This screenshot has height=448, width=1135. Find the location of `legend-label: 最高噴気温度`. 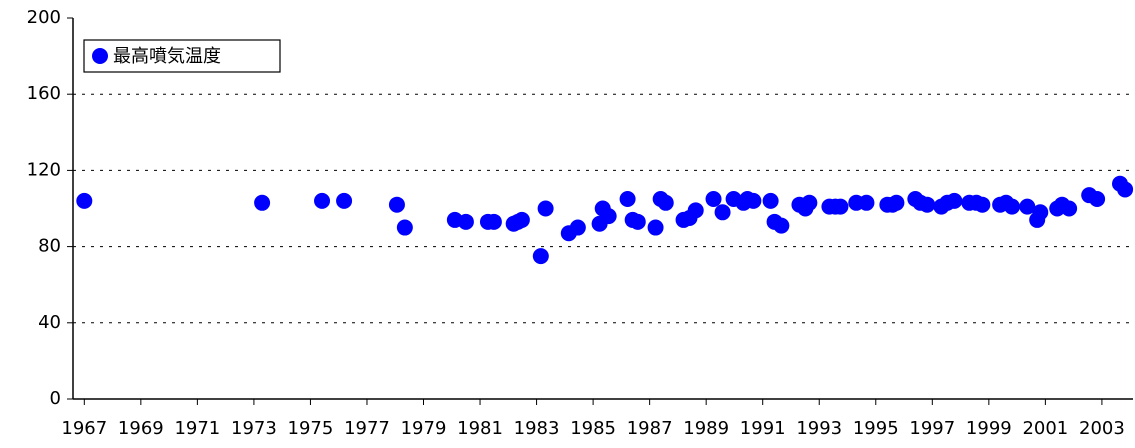

legend-label: 最高噴気温度 is located at coordinates (167, 56).